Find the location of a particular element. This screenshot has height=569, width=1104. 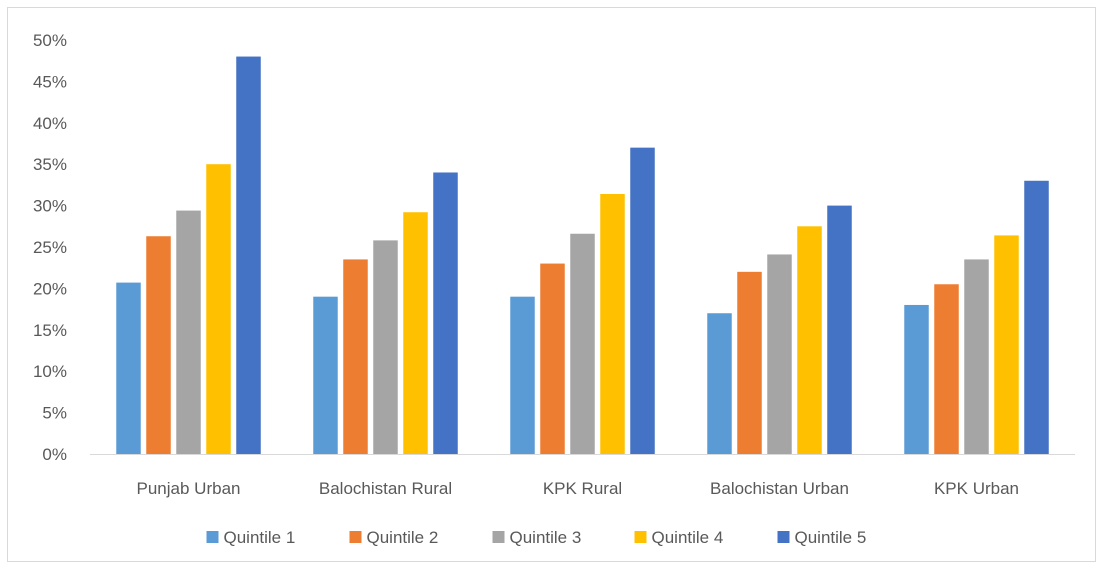

x-tick-label: KPK Urban is located at coordinates (976, 488).